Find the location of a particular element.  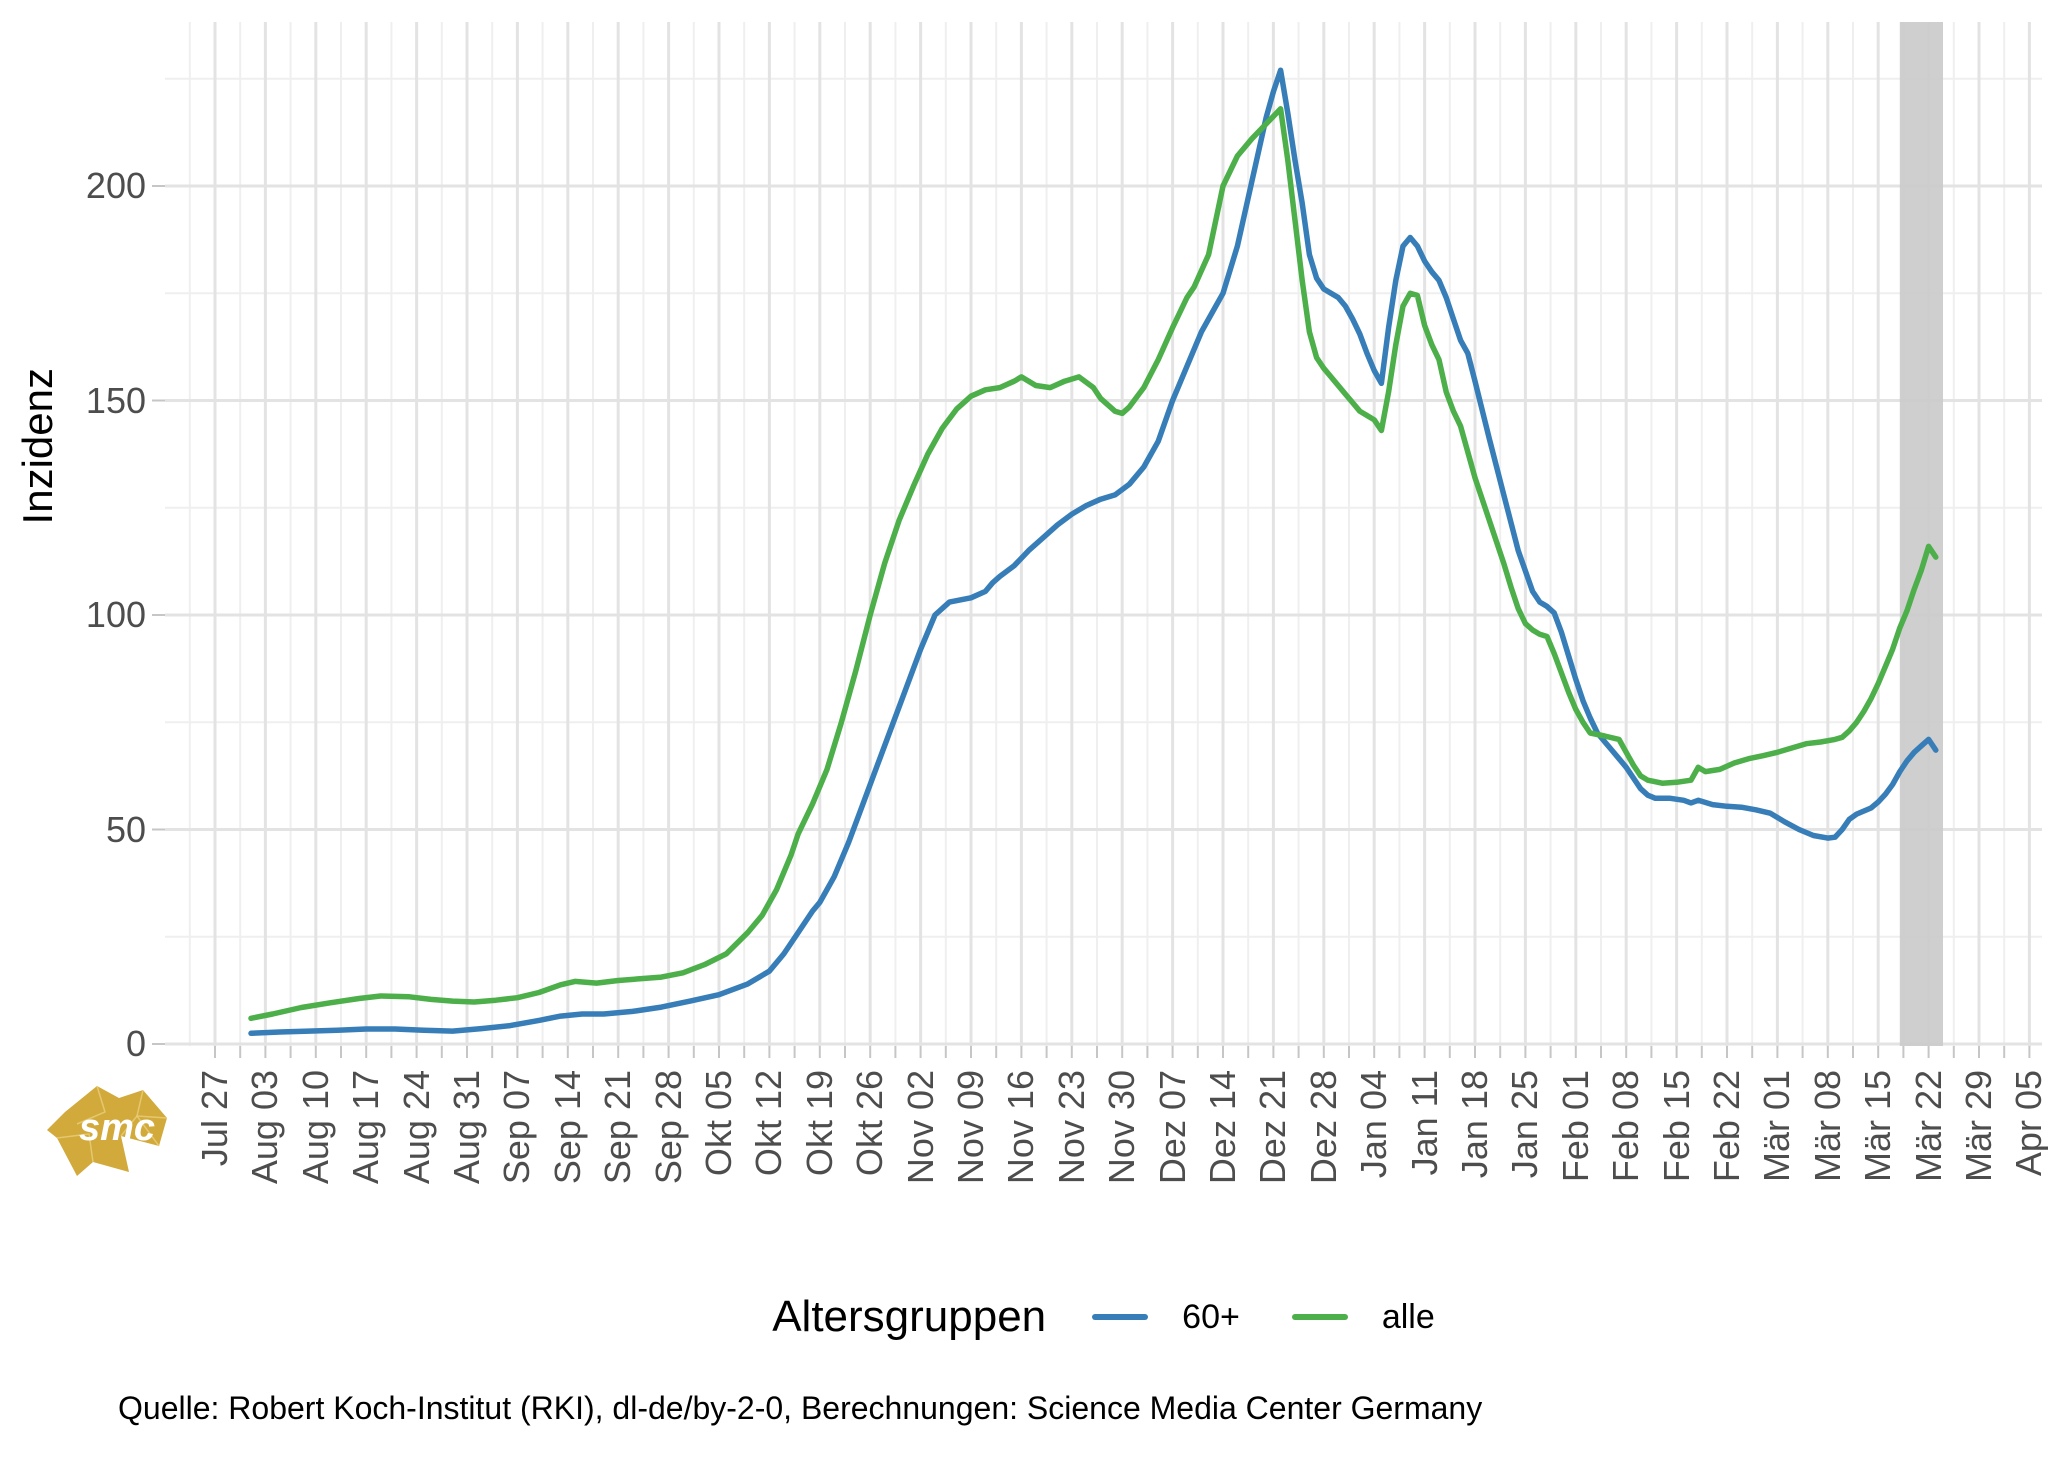

y-tick-label: 150 is located at coordinates (115, 400).